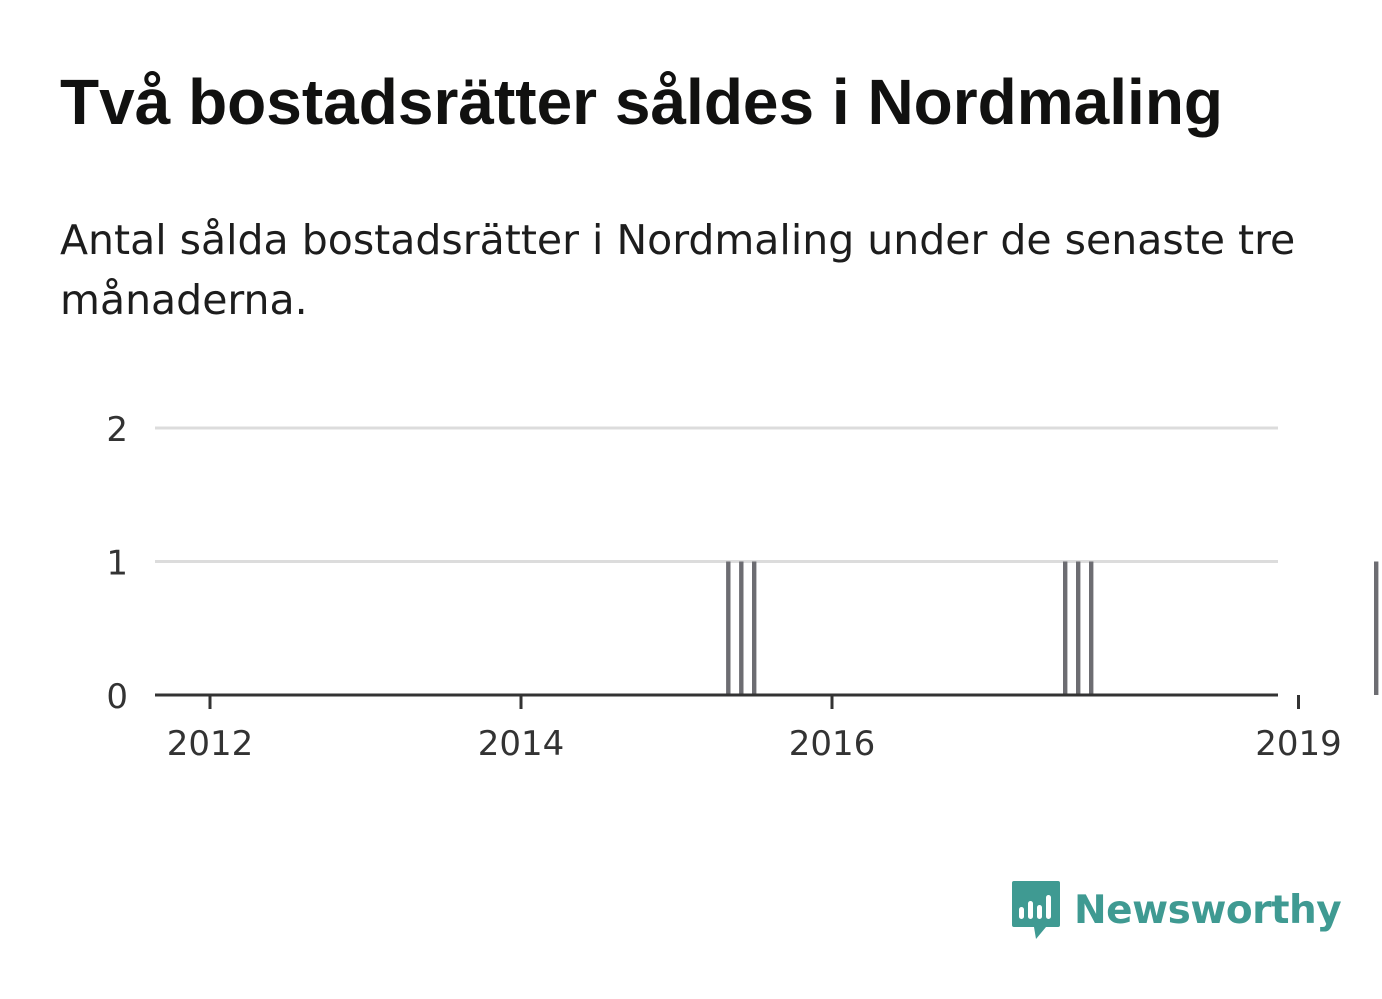 The height and width of the screenshot is (999, 1382). What do you see at coordinates (1052, 628) in the screenshot?
I see `bars` at bounding box center [1052, 628].